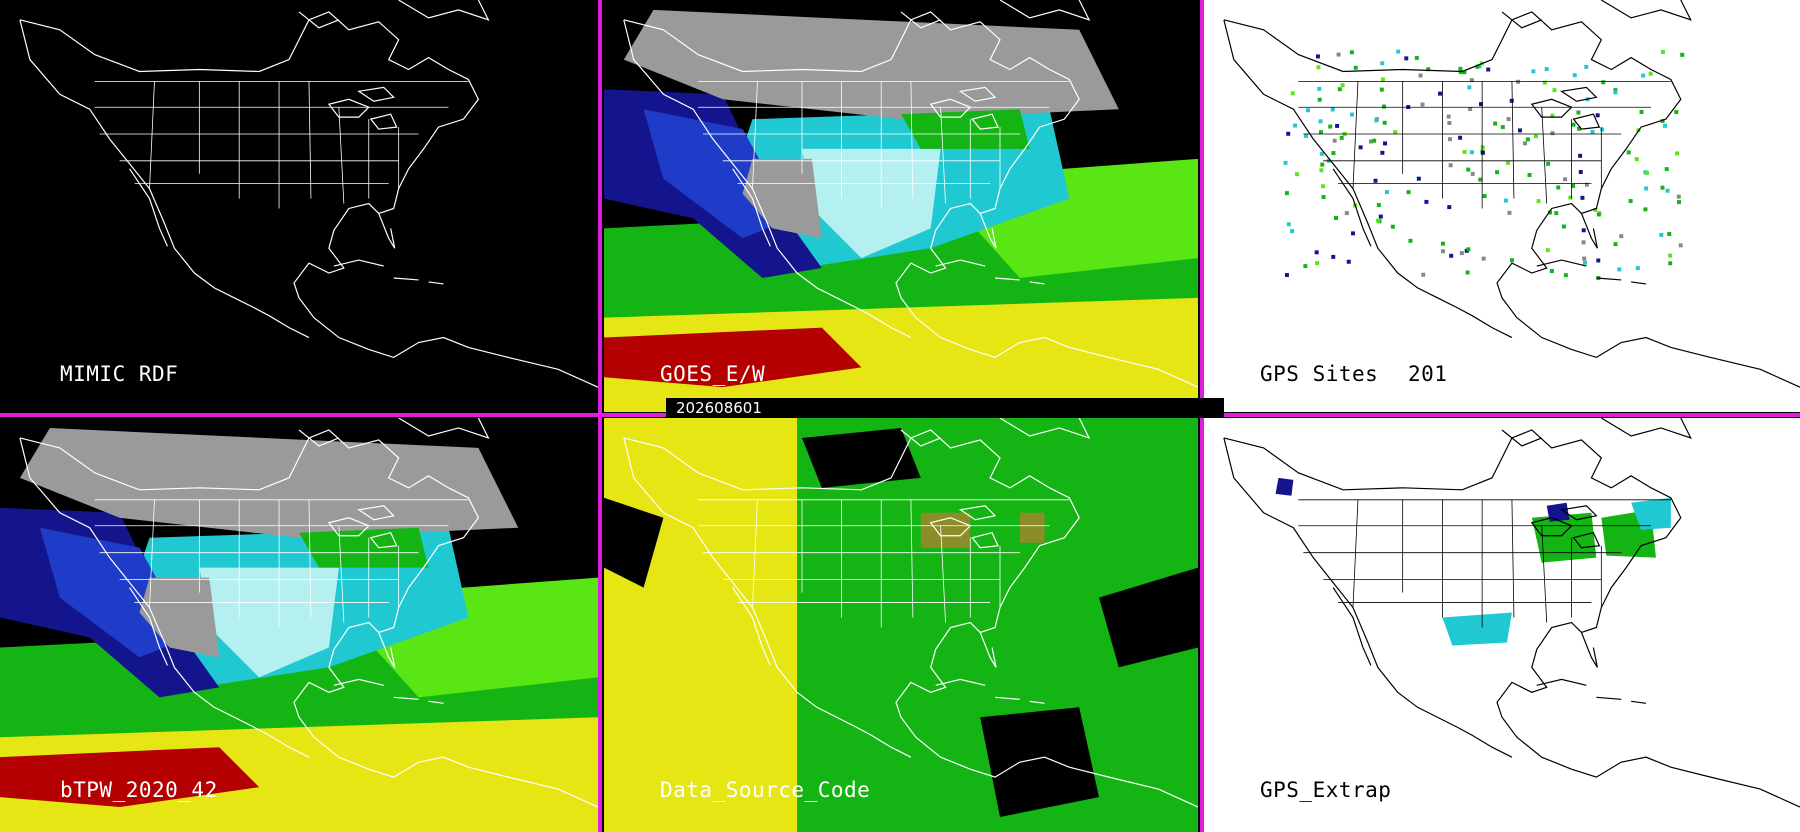 The image size is (1800, 832). Describe the element at coordinates (1511, 194) in the screenshot. I see `map-gps-sites` at that location.